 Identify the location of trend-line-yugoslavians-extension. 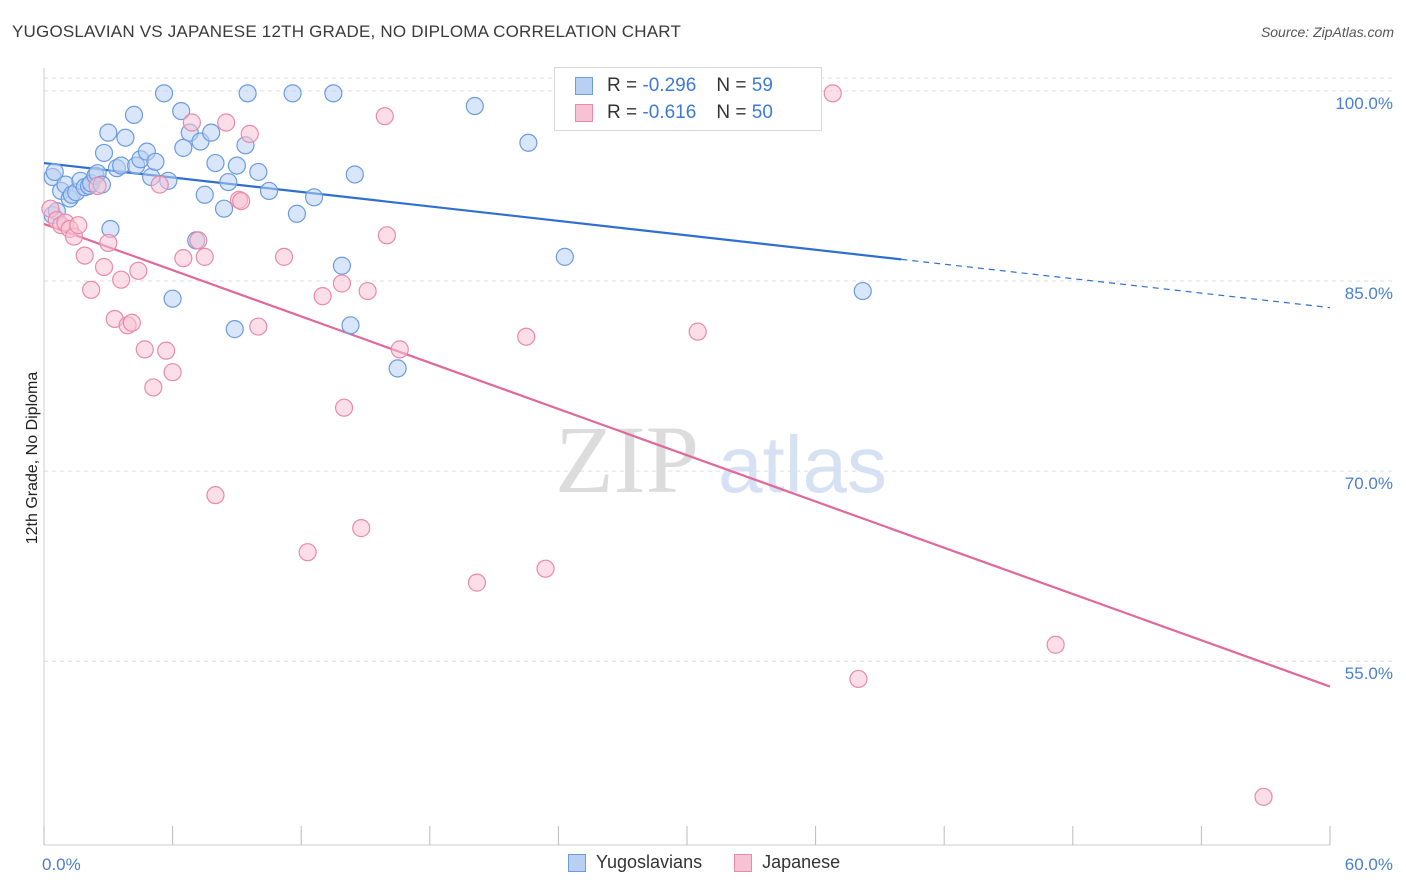
(1116, 283).